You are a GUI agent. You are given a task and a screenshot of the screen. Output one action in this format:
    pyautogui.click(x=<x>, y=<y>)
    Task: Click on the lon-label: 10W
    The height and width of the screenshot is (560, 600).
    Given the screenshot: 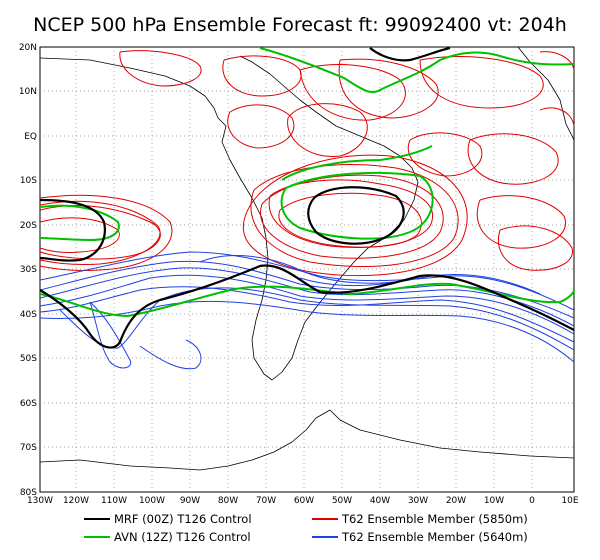 What is the action you would take?
    pyautogui.click(x=494, y=501)
    